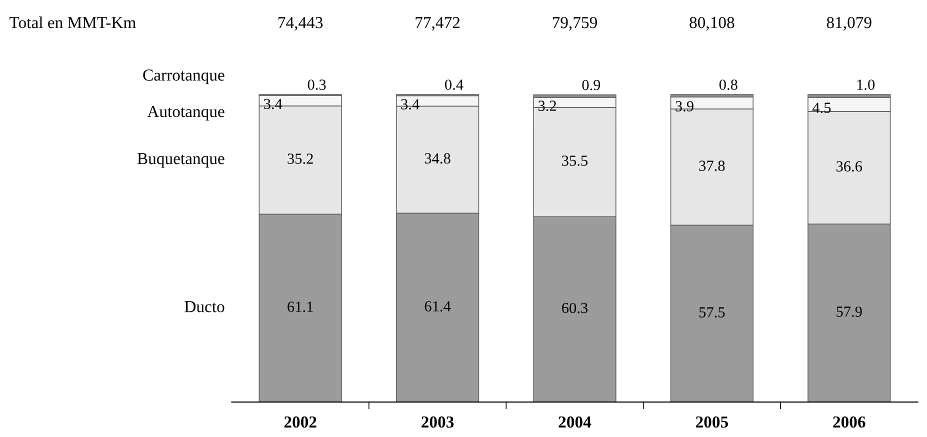 This screenshot has height=437, width=927. Describe the element at coordinates (591, 85) in the screenshot. I see `data-label: 0.9` at that location.